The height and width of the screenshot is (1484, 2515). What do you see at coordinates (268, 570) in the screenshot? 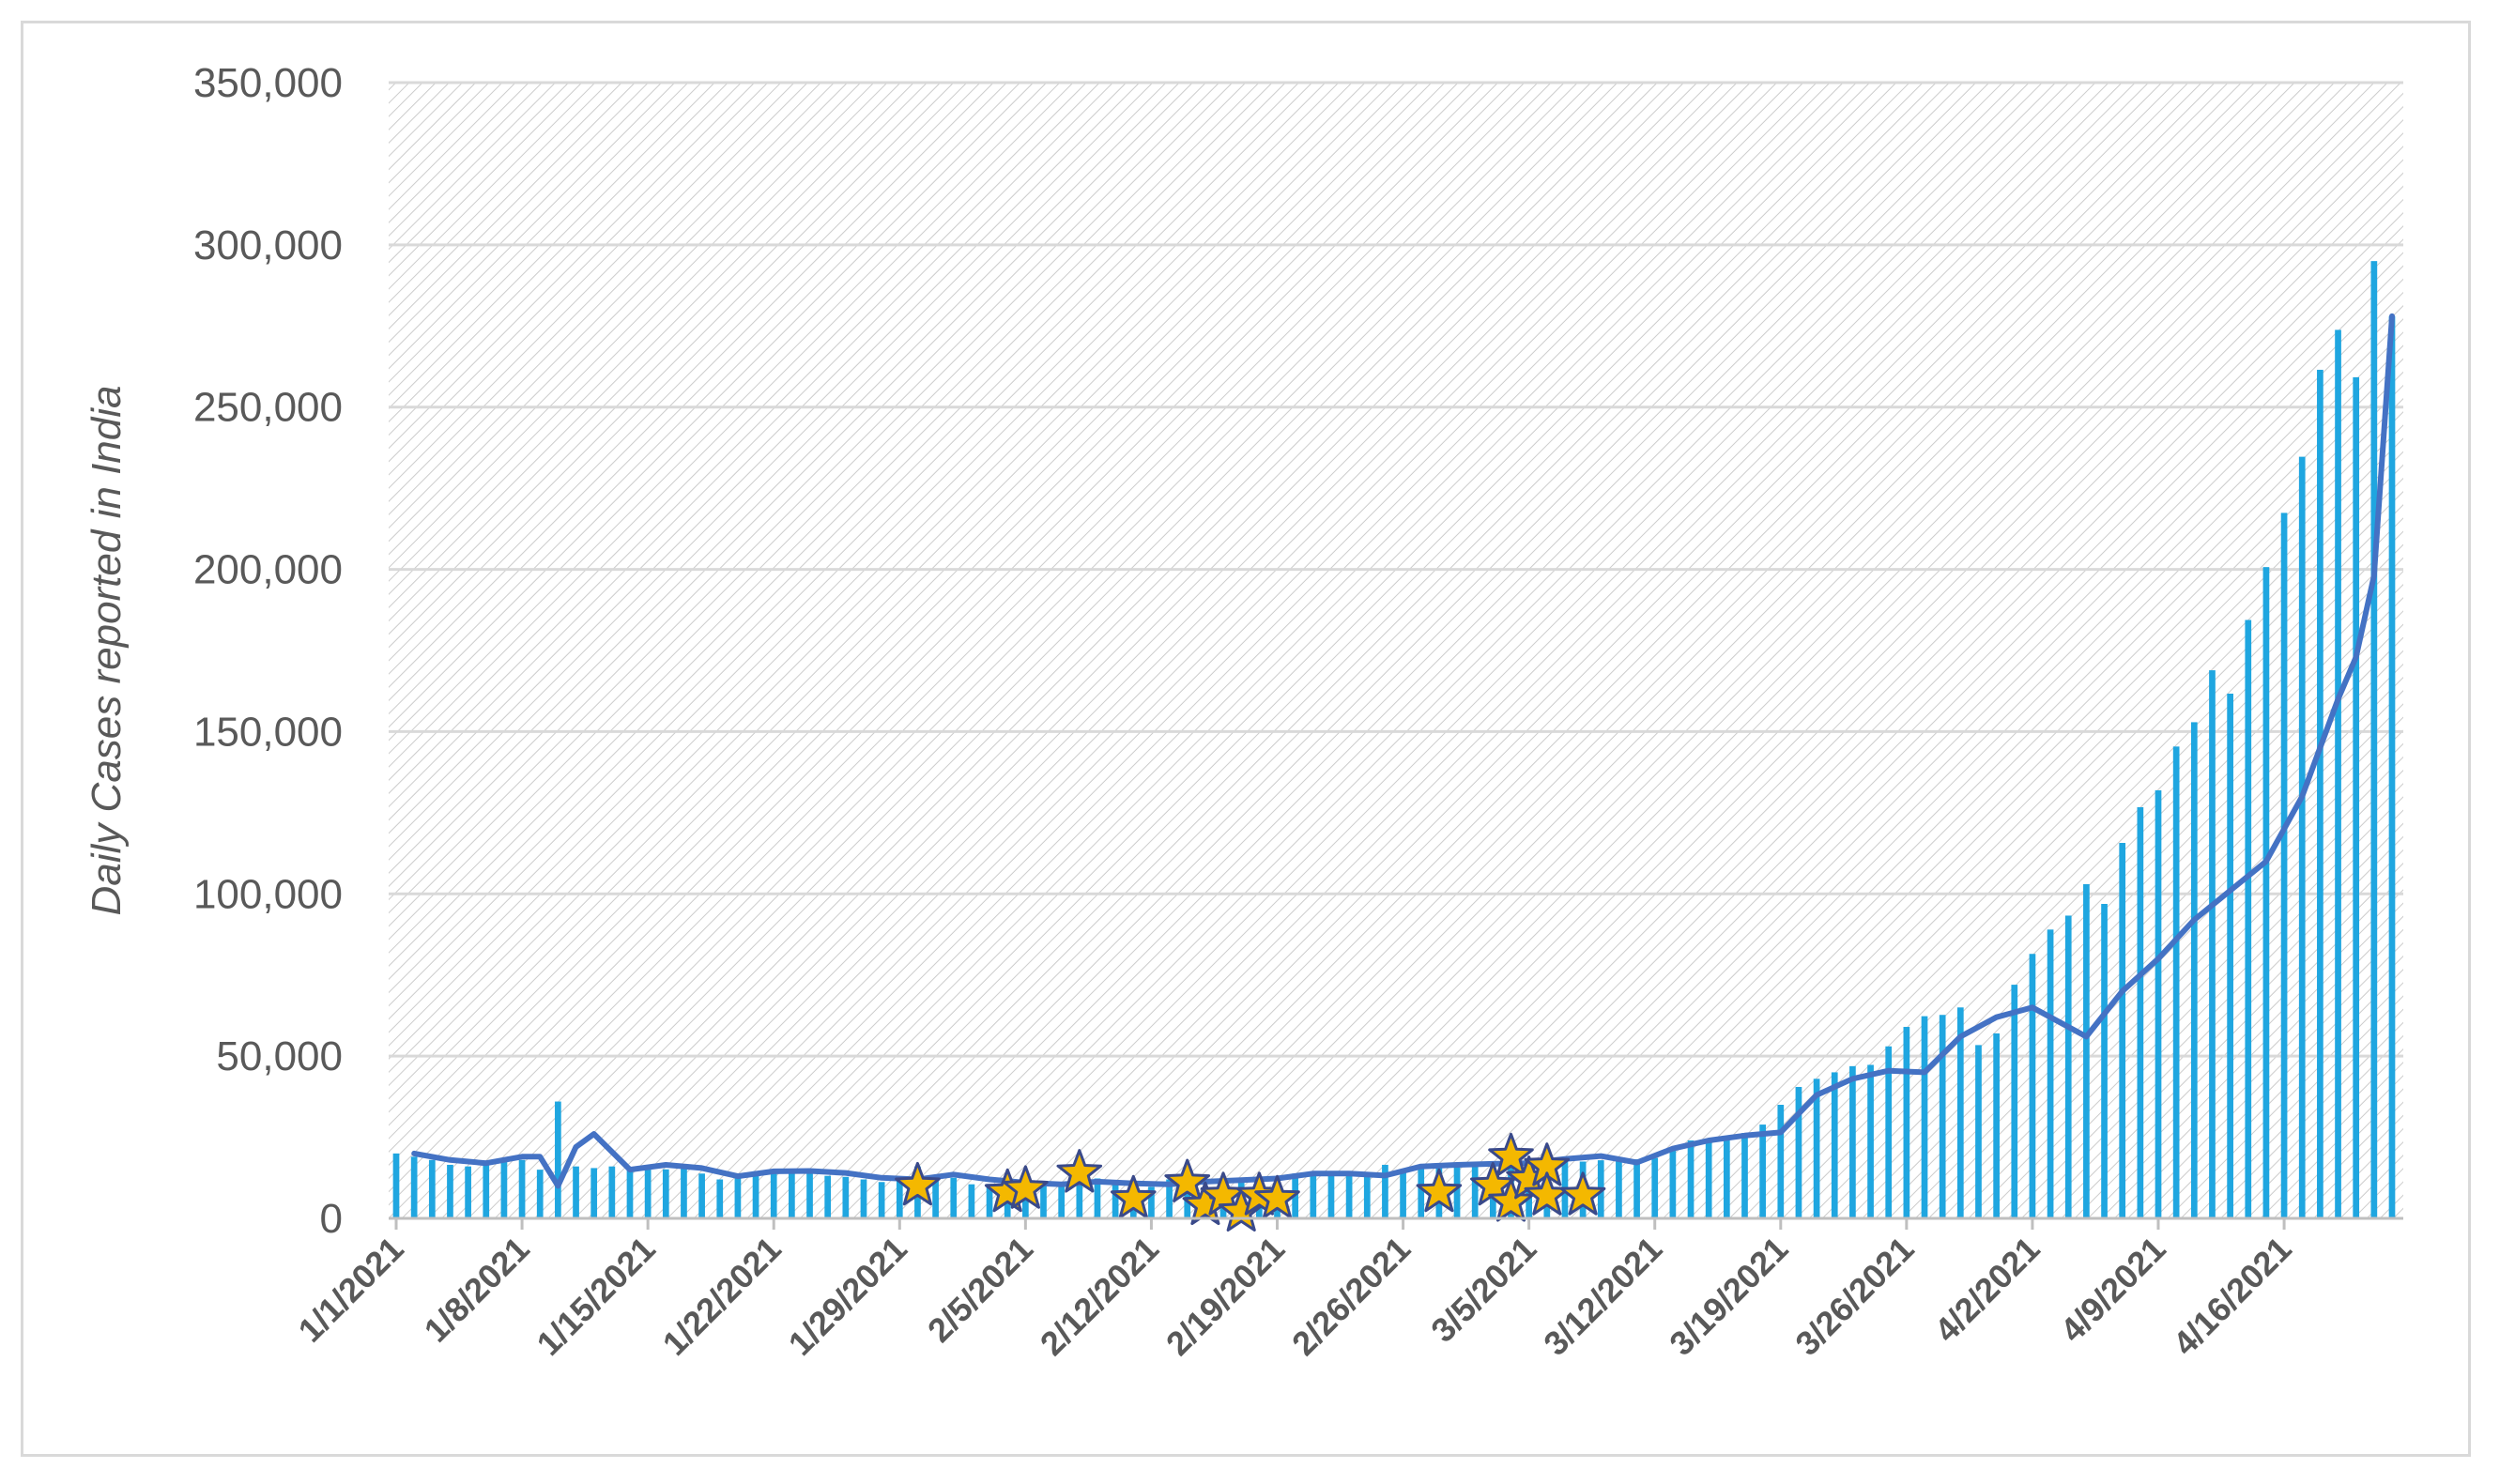
I see `y-tick-label: 200,000` at bounding box center [268, 570].